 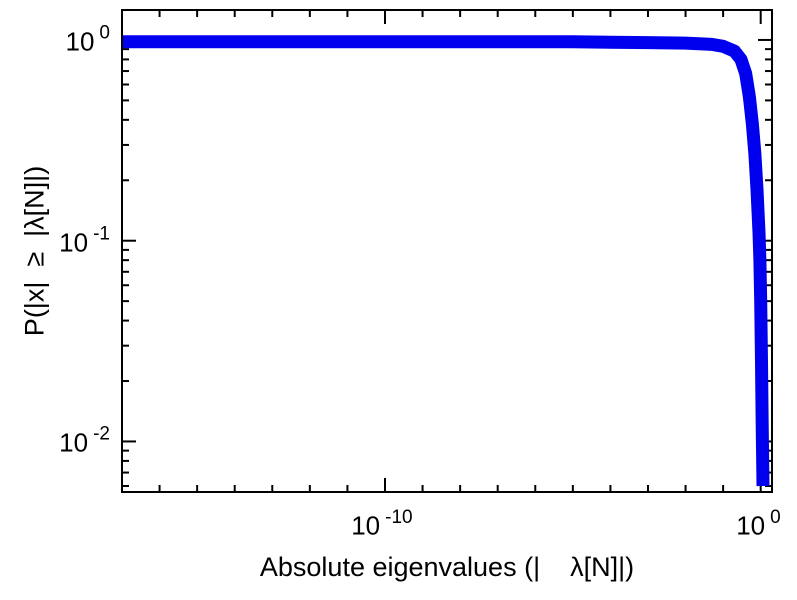 I want to click on tick-exponent: -2, so click(x=101, y=435).